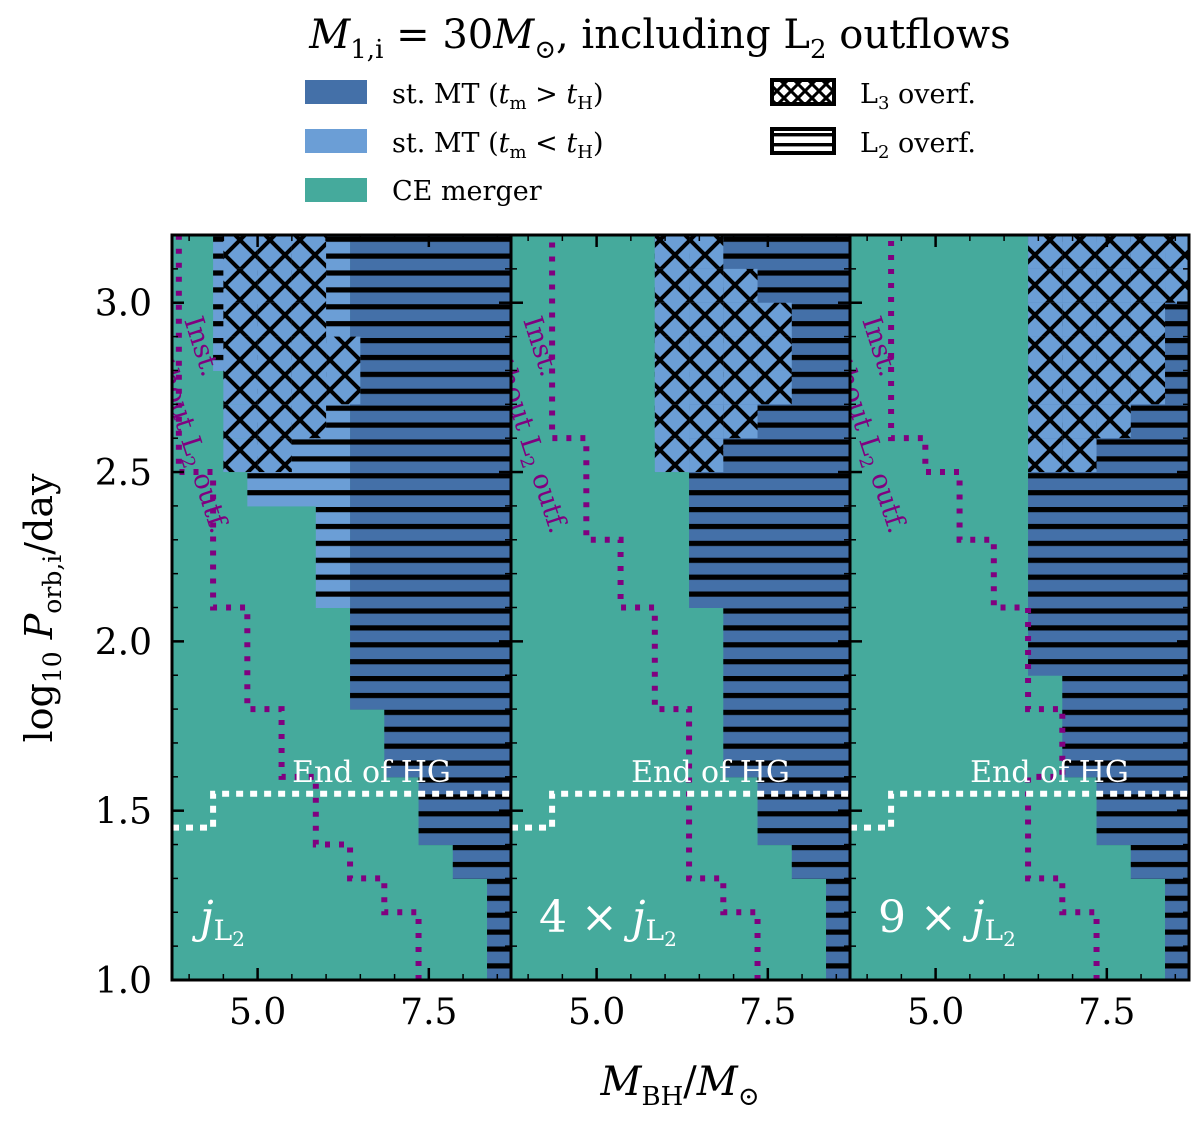 This screenshot has height=1129, width=1200. I want to click on legend-label-l2: L2 overf., so click(918, 145).